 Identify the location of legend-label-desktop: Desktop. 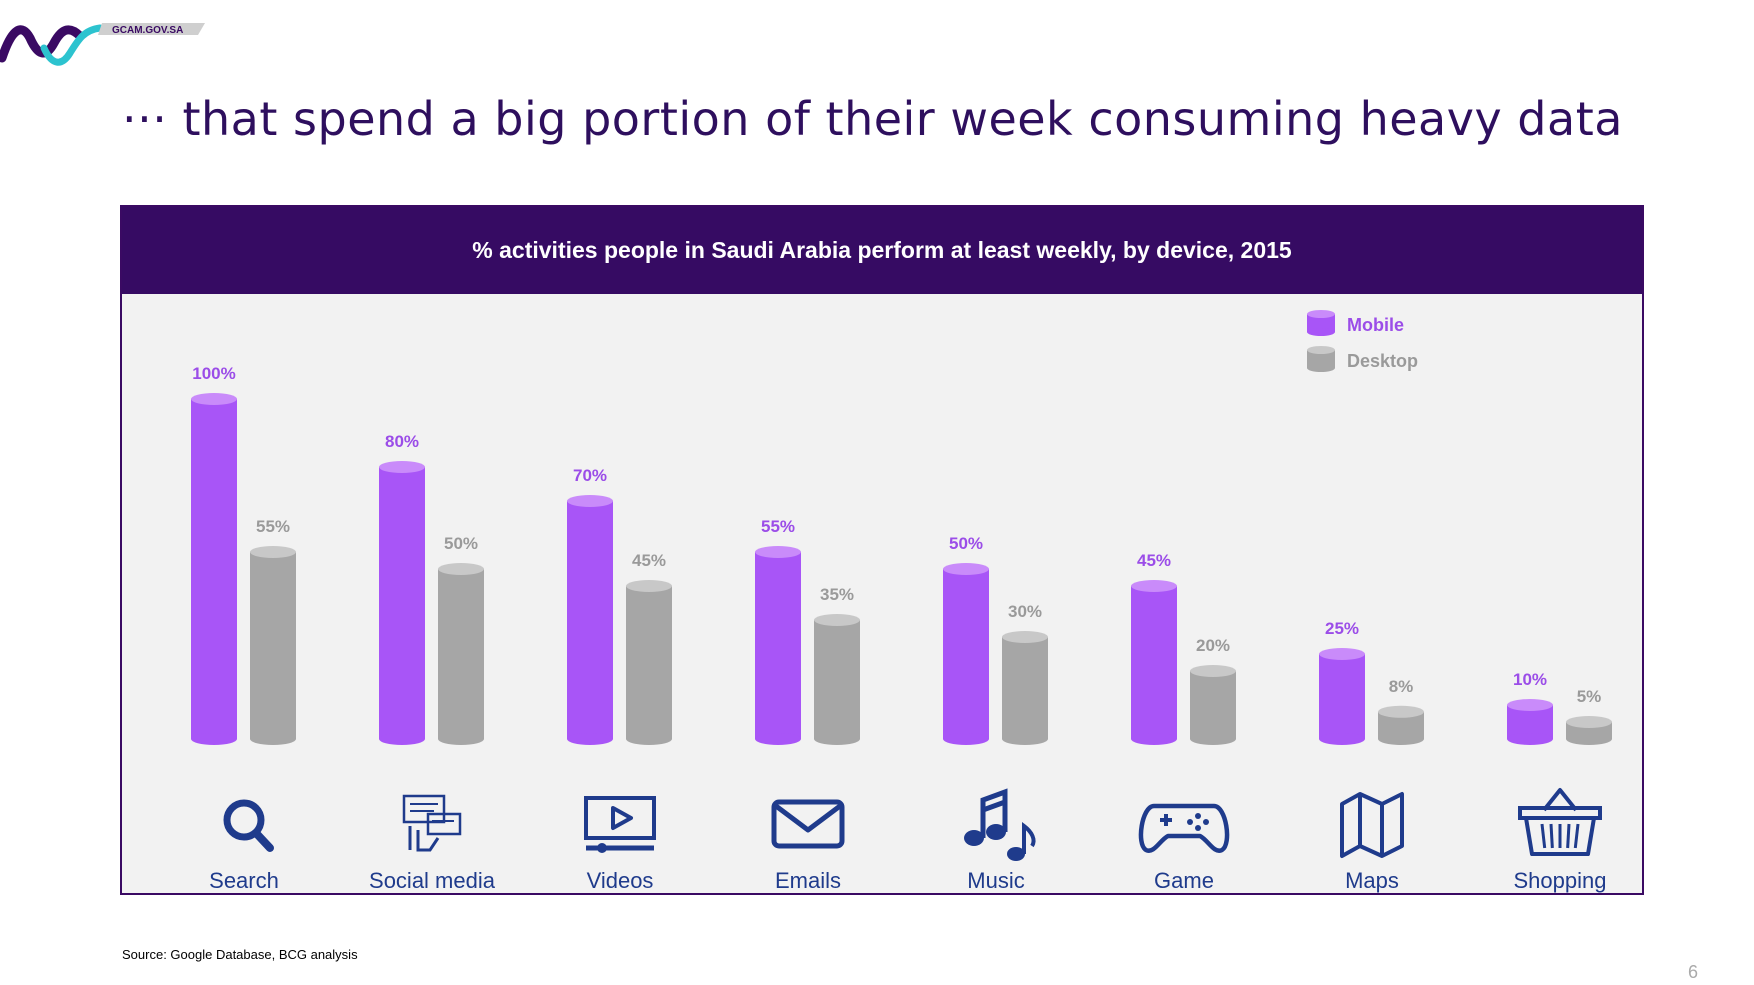
(1382, 361).